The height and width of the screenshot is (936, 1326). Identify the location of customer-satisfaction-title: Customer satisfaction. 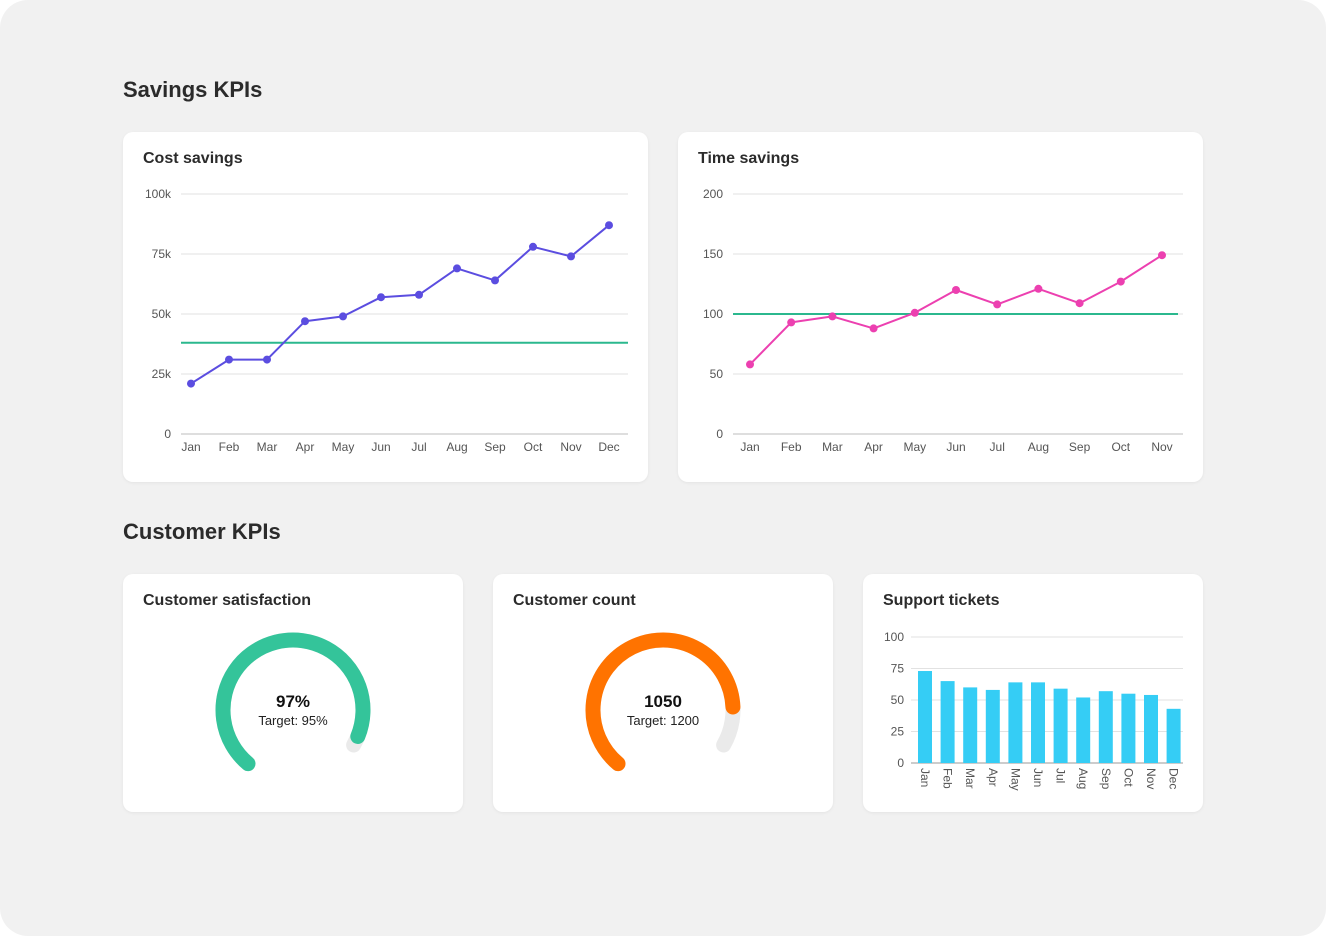
(227, 600).